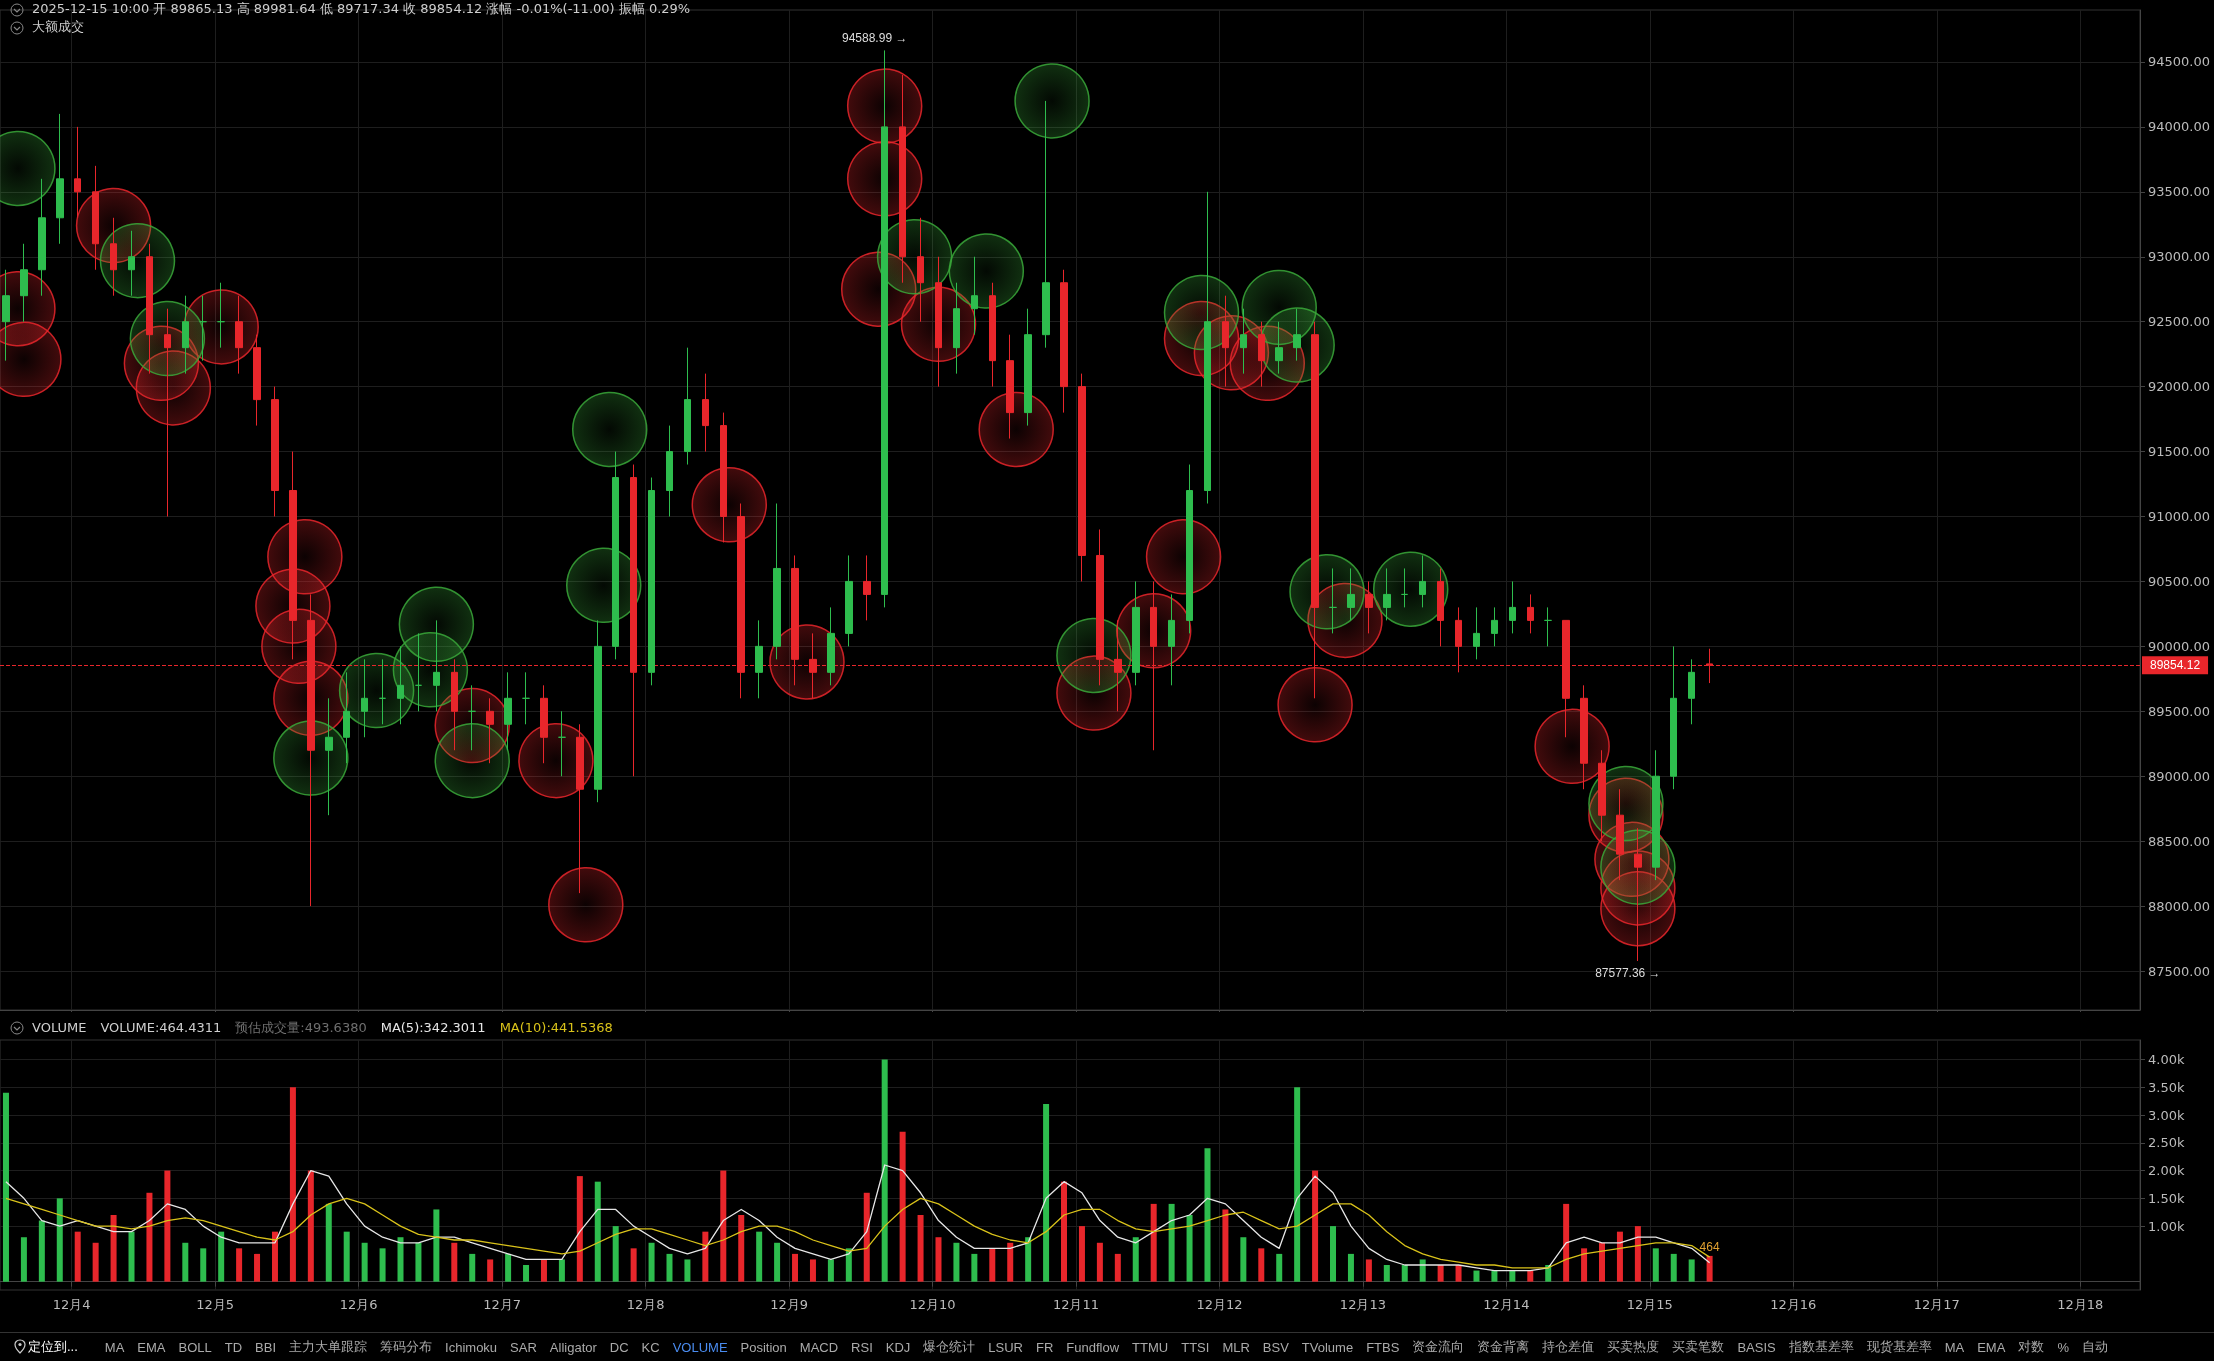 This screenshot has height=1361, width=2214. I want to click on y-tick-label: 91000.00, so click(2179, 516).